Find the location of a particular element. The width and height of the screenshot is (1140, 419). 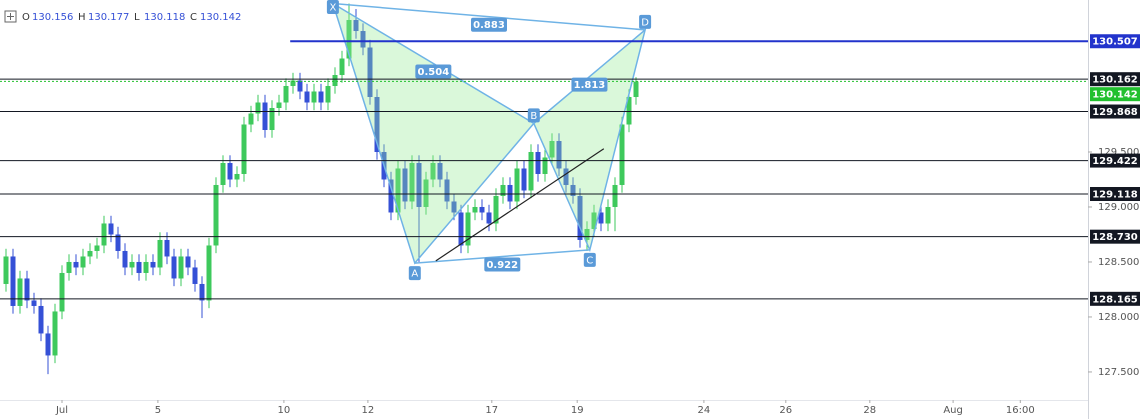

ohlc-key: H is located at coordinates (82, 17).